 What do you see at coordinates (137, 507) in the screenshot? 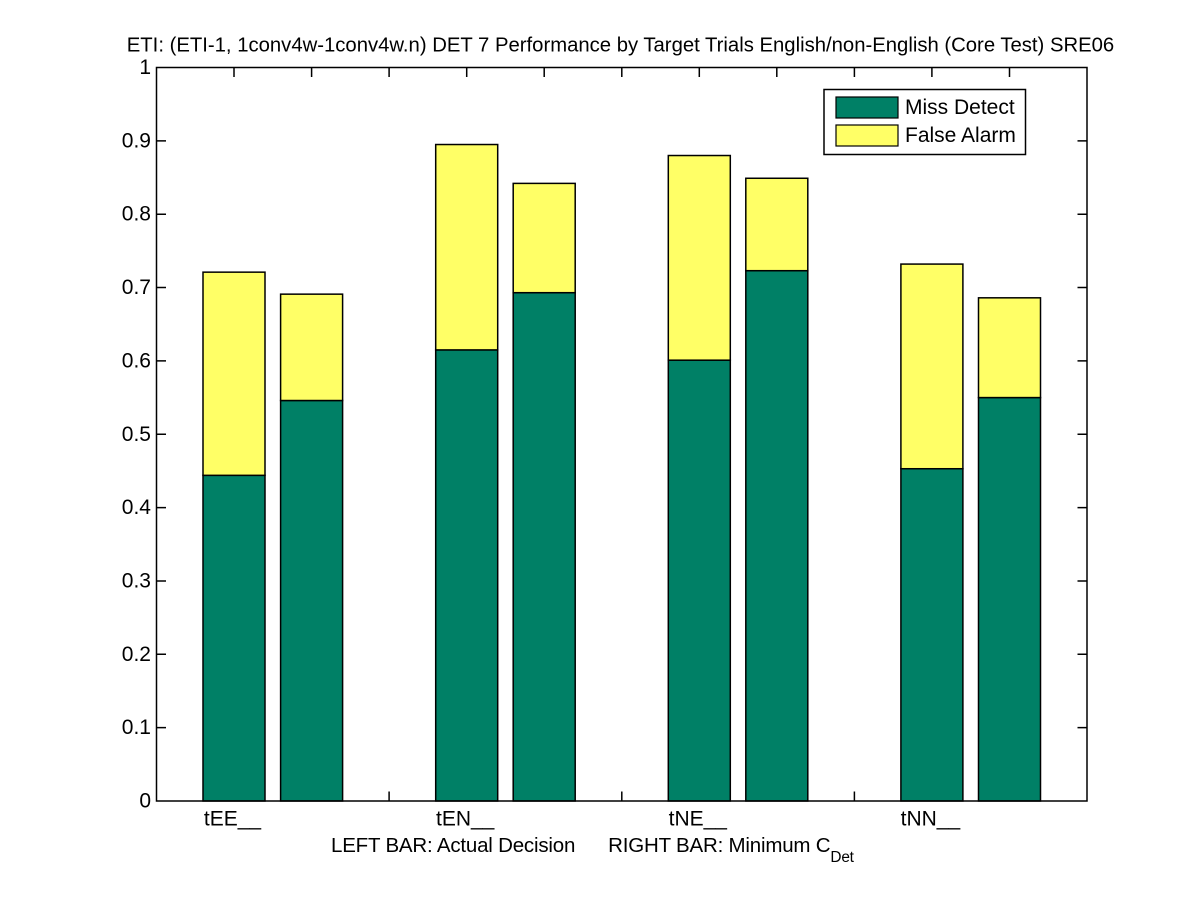
I see `svg-text: 0.4` at bounding box center [137, 507].